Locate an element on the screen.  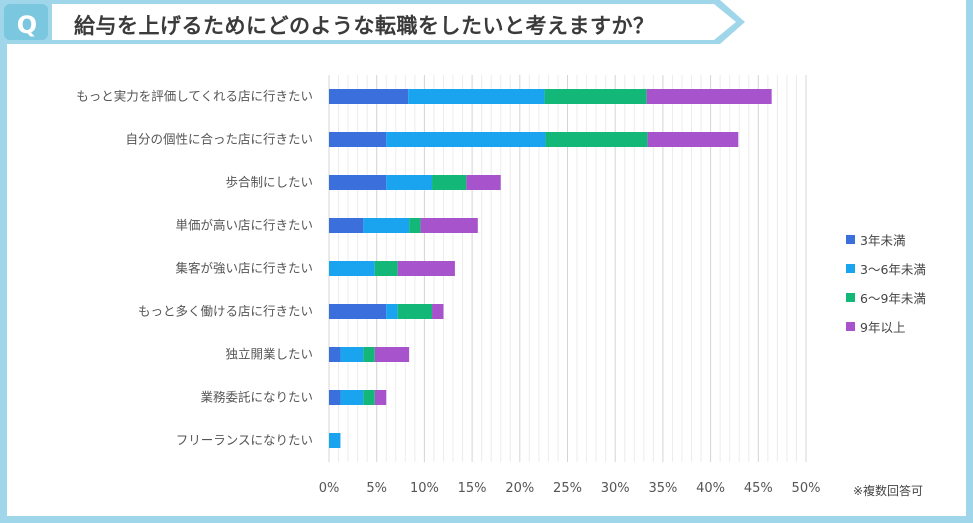
question-badge: Q is located at coordinates (27, 25).